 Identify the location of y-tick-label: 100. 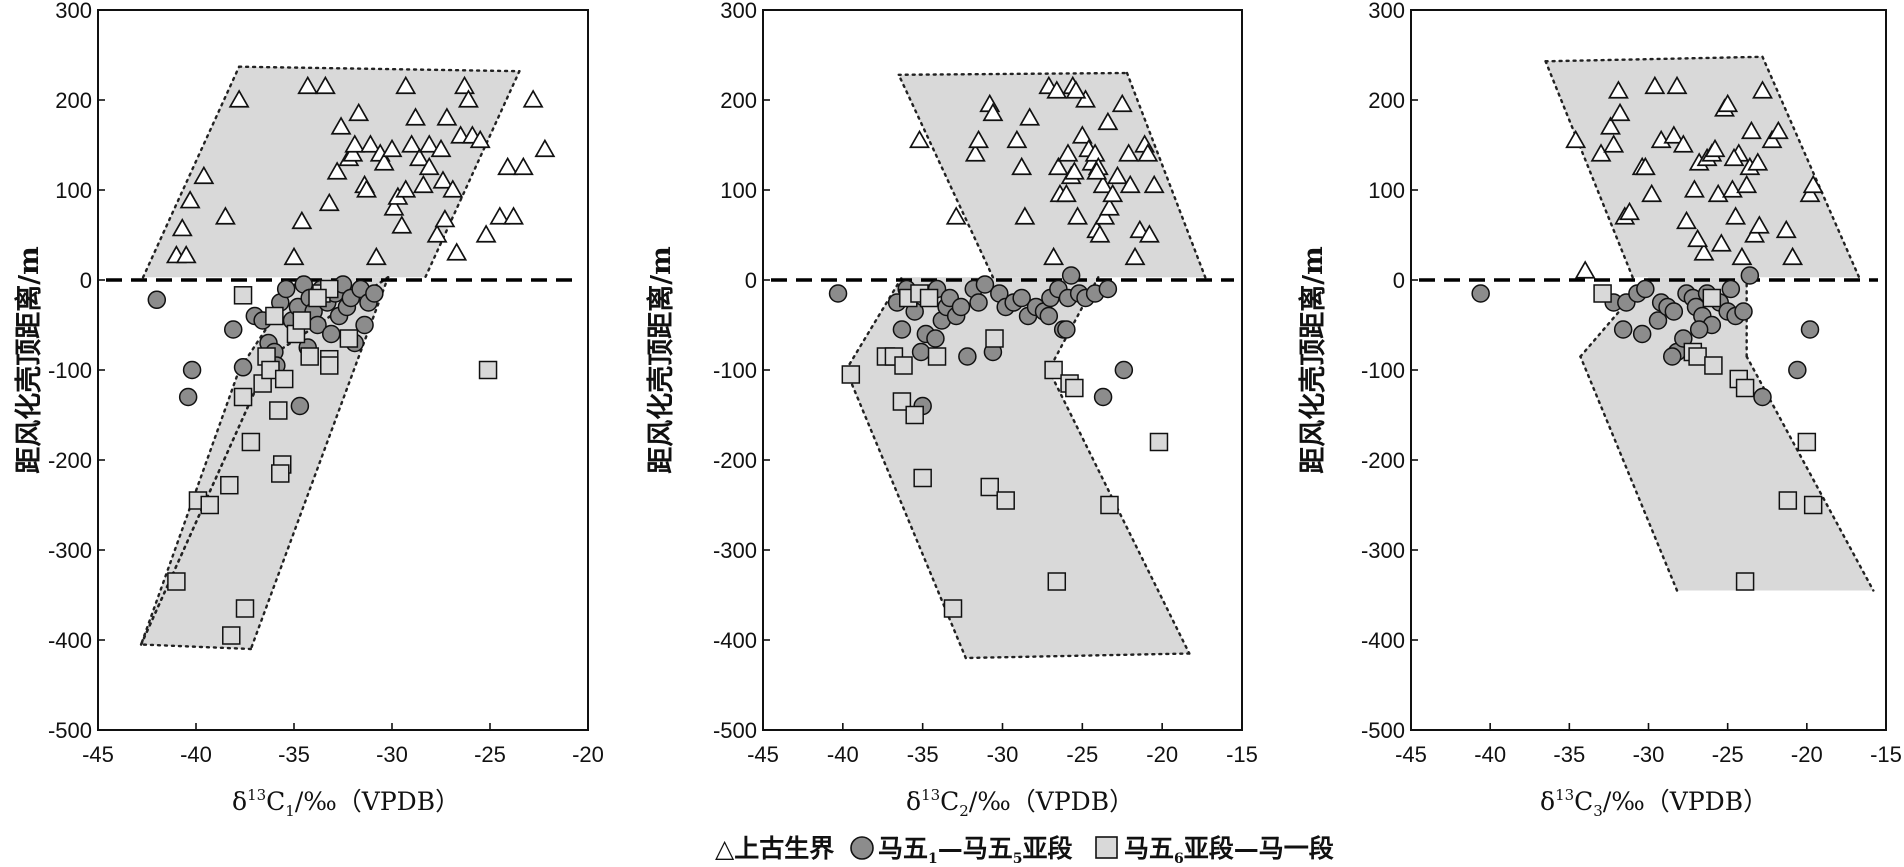
(1386, 190).